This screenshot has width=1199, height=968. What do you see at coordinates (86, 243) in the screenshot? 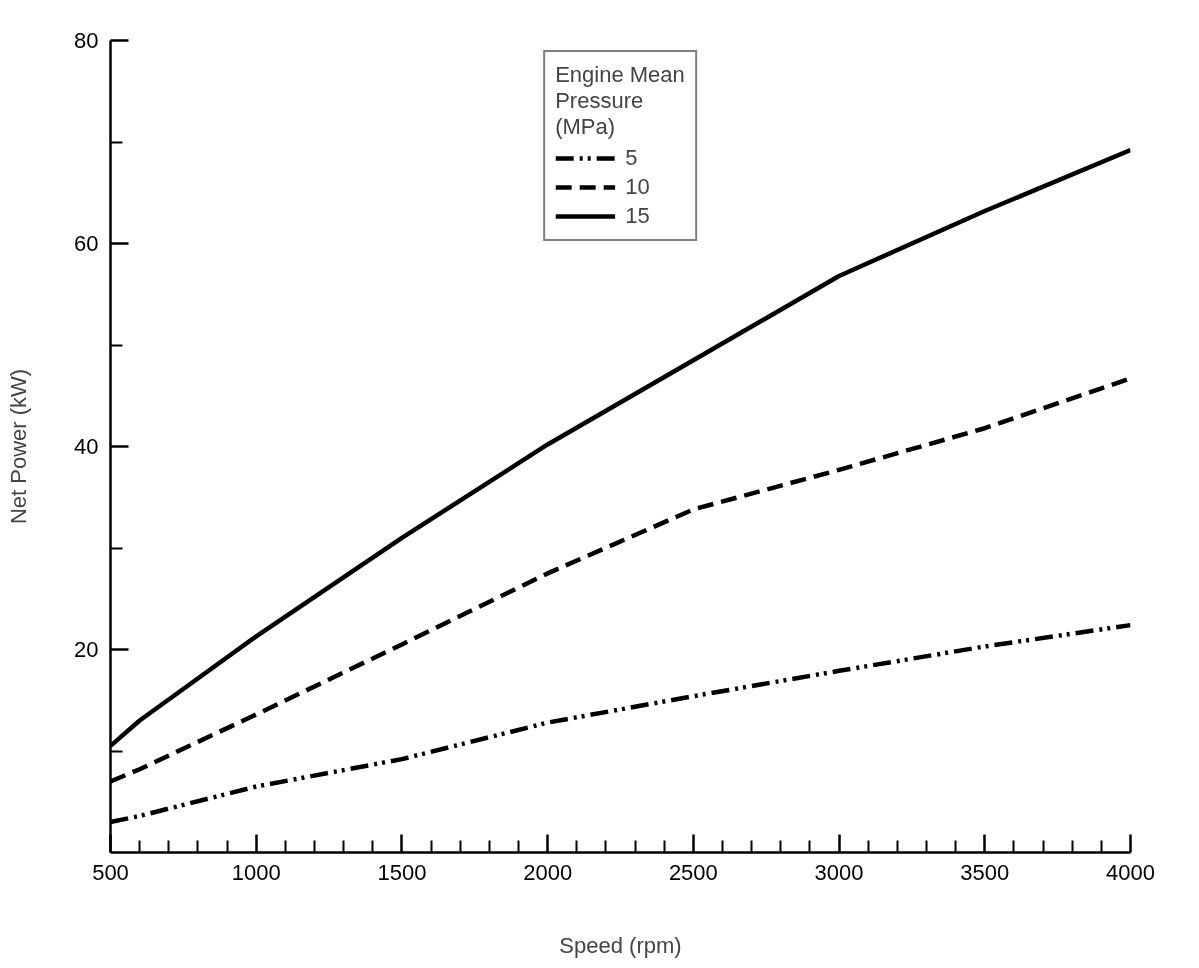
I see `y-tick-label: 60` at bounding box center [86, 243].